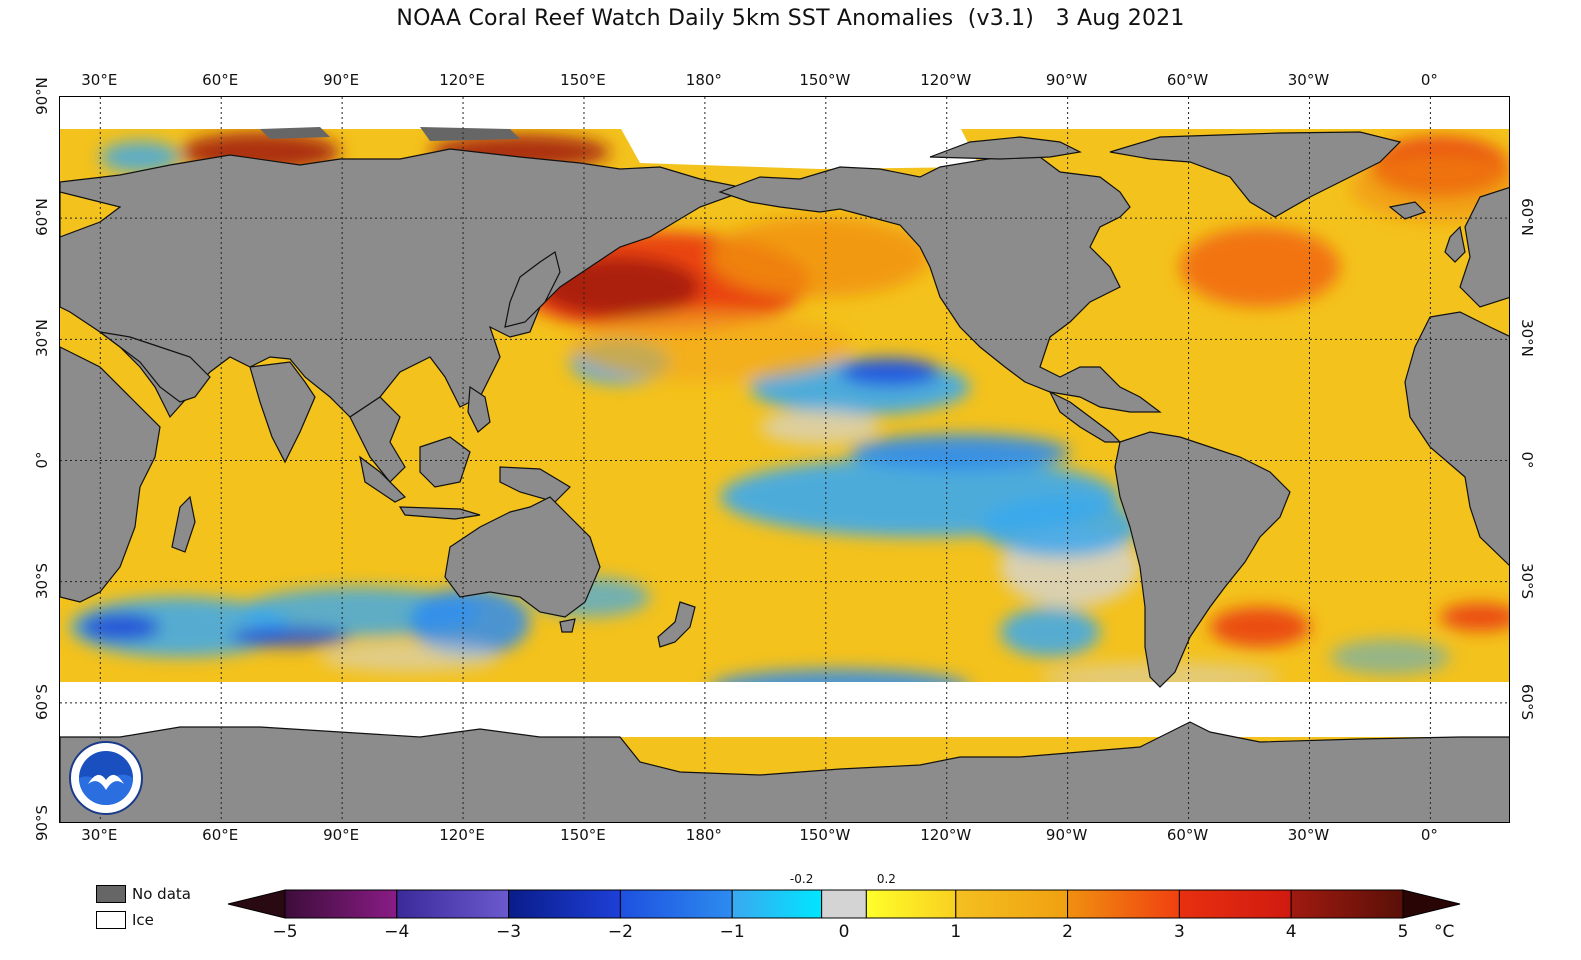  I want to click on colorbar-high-extension, so click(1431, 904).